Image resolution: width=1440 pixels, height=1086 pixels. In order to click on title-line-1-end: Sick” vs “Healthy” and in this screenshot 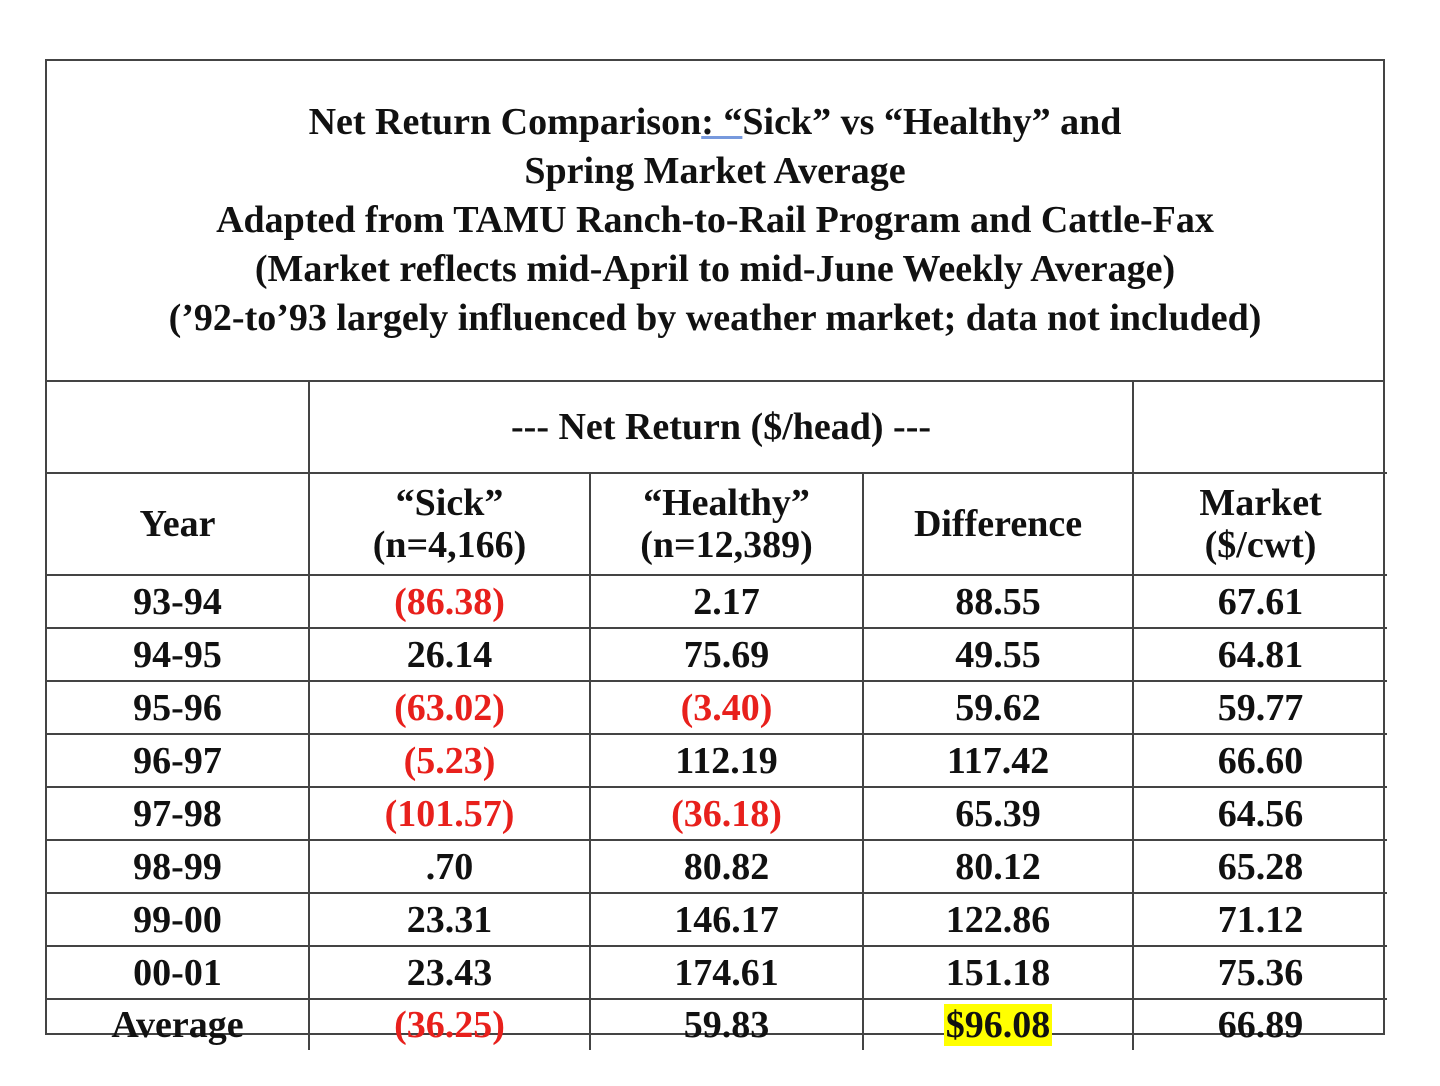, I will do `click(932, 122)`.